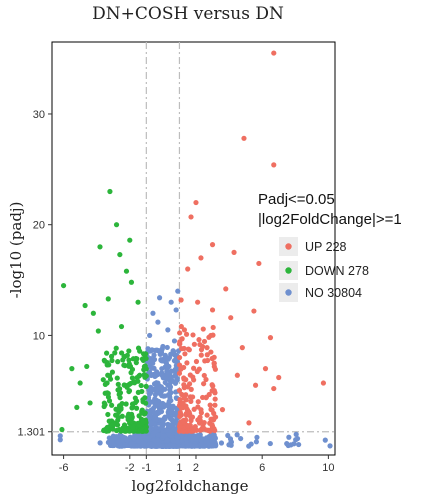 This screenshot has width=426, height=500. I want to click on x-tick-label: -2, so click(130, 468).